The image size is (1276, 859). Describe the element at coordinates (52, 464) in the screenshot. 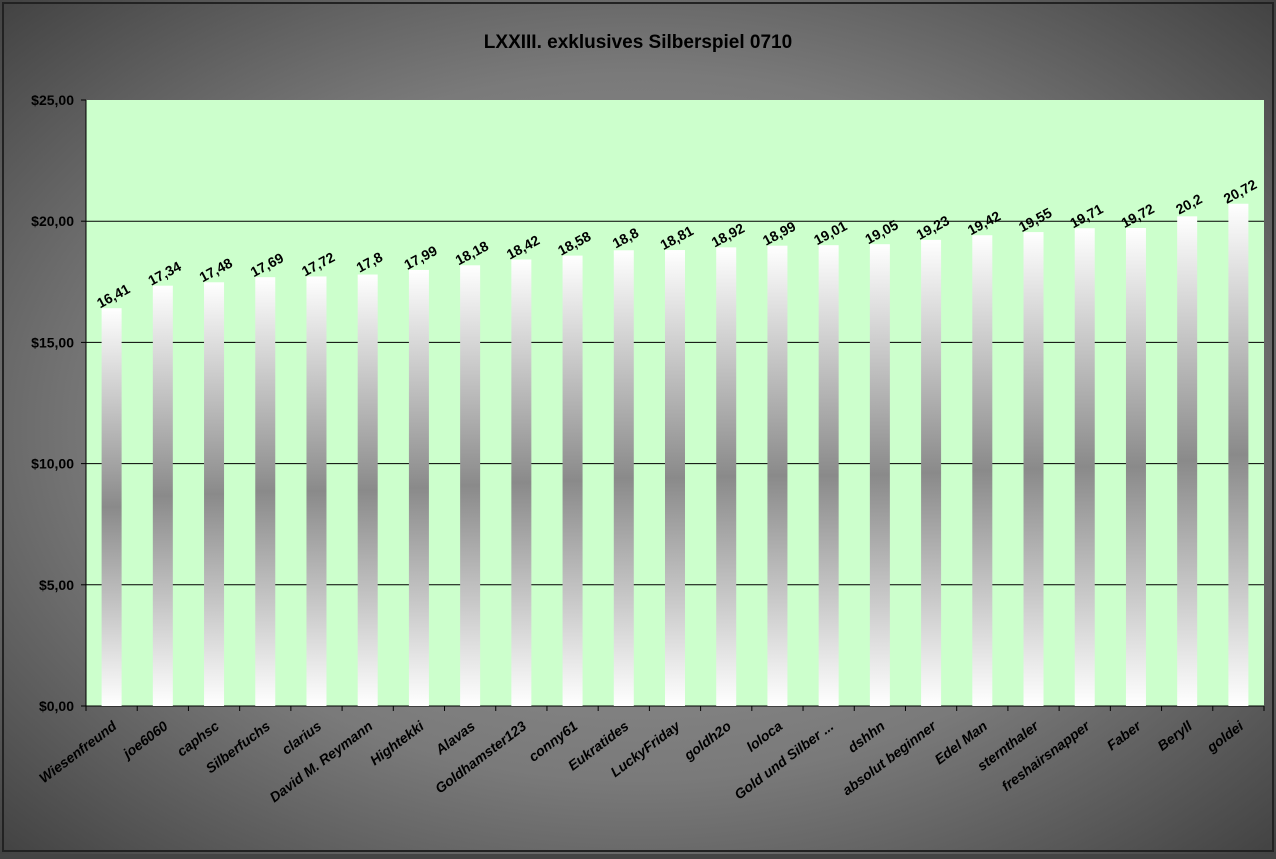

I see `y-tick-label: $10,00` at that location.